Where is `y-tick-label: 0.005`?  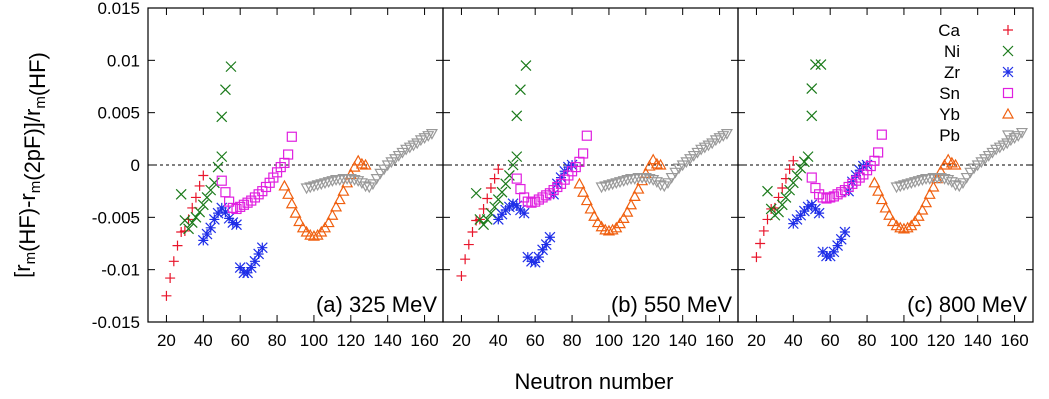
y-tick-label: 0.005 is located at coordinates (118, 113).